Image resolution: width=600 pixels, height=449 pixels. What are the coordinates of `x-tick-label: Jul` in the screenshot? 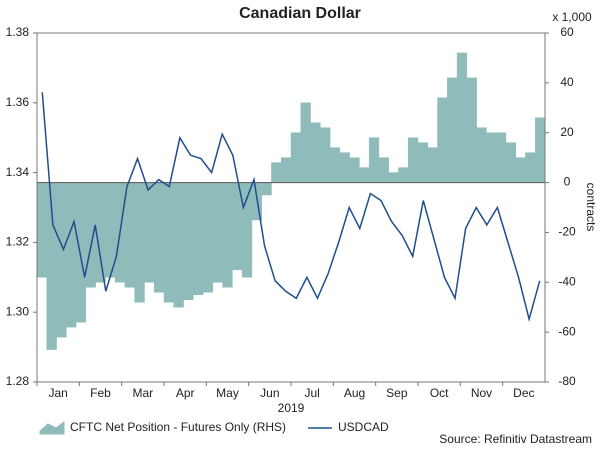 It's located at (311, 393).